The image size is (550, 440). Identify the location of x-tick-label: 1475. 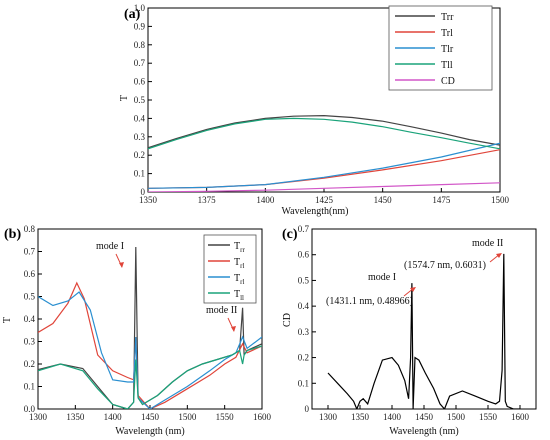
(441, 200).